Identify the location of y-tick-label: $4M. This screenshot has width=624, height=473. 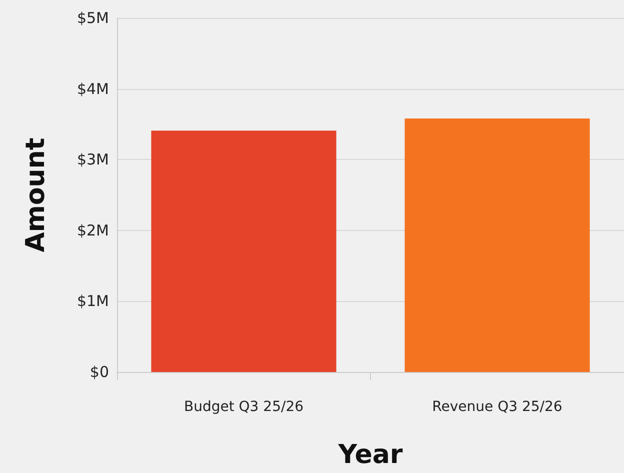
(92, 89).